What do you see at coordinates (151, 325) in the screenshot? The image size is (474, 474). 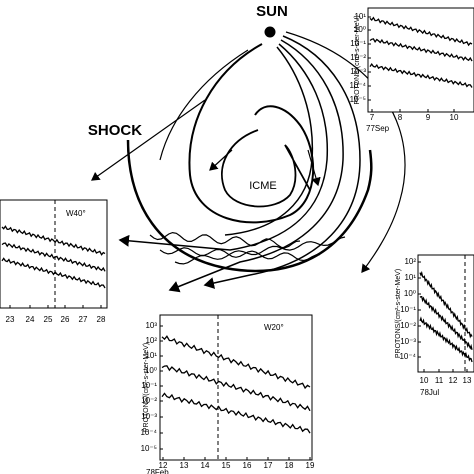 I see `y-tick-label: 10³` at bounding box center [151, 325].